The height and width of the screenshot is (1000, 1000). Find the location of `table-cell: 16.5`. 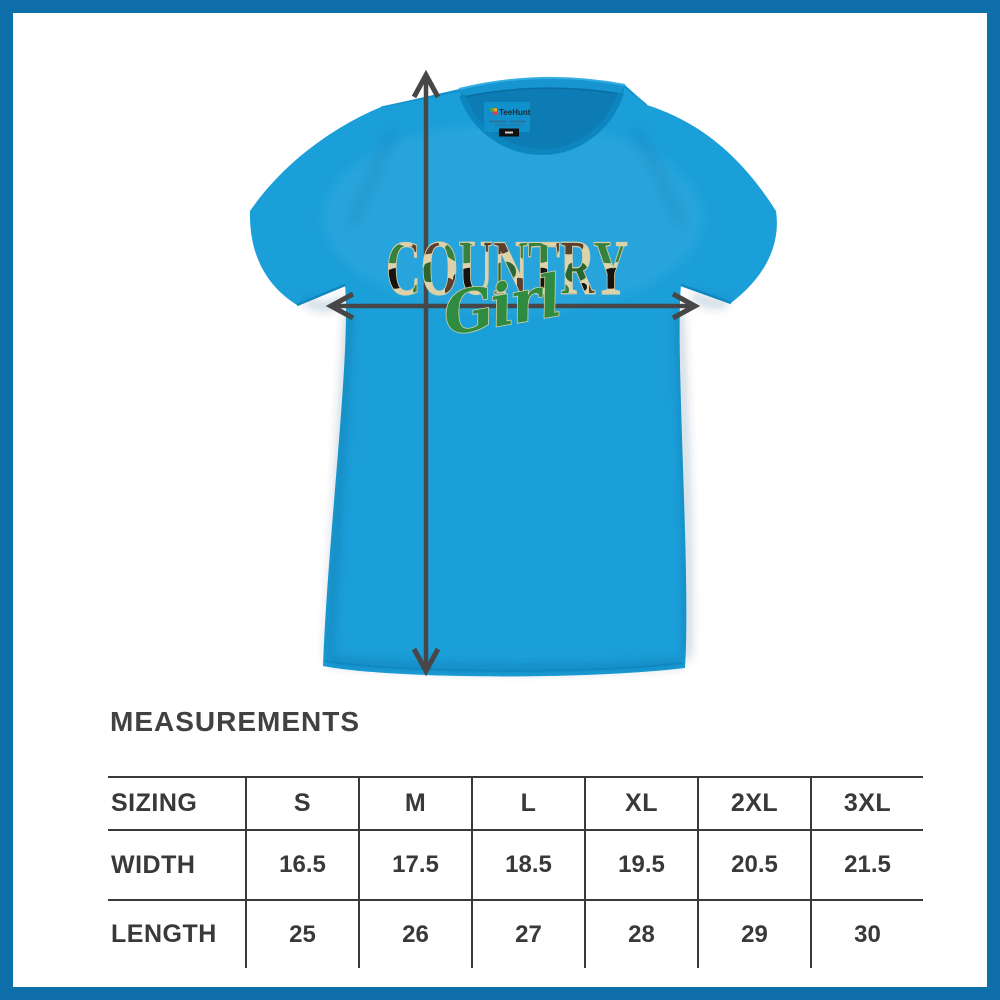

table-cell: 16.5 is located at coordinates (301, 866).